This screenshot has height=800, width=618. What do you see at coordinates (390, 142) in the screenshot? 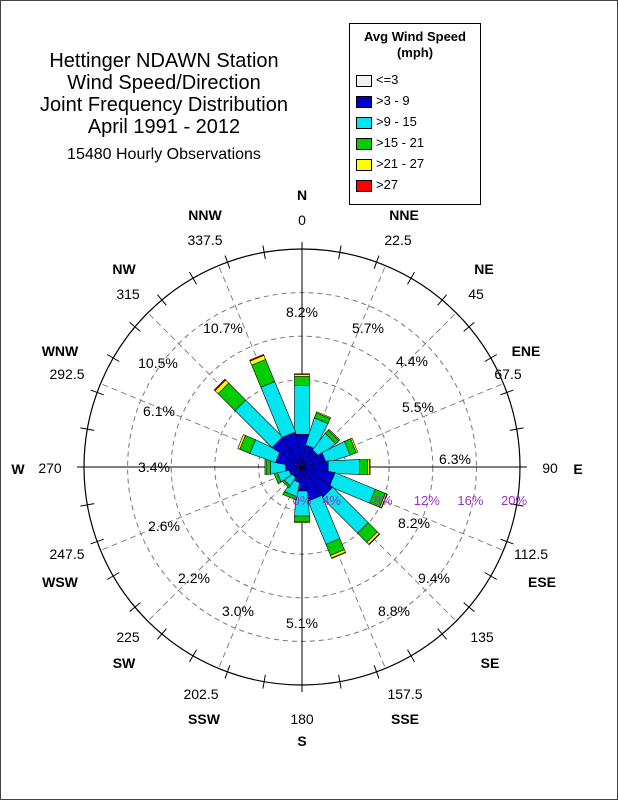
I see `legend-entry: >15 - 21` at bounding box center [390, 142].